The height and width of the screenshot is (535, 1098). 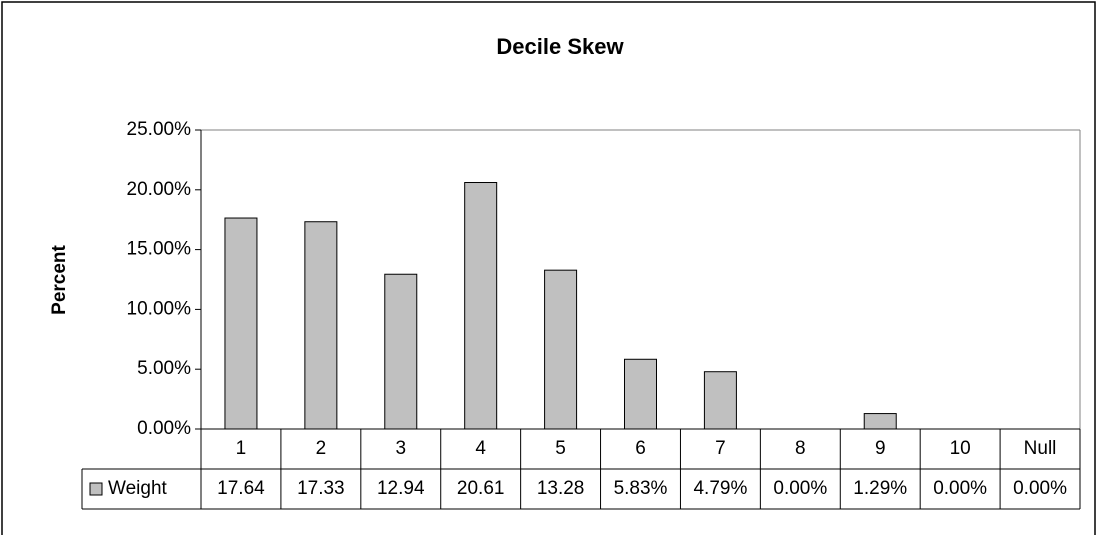 I want to click on data-table-value: 4.79%, so click(x=720, y=488).